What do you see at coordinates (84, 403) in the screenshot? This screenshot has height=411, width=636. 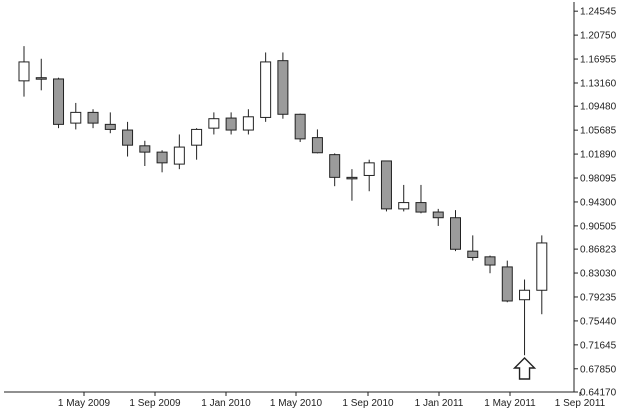 I see `x-tick-label: 1 May 2009` at bounding box center [84, 403].